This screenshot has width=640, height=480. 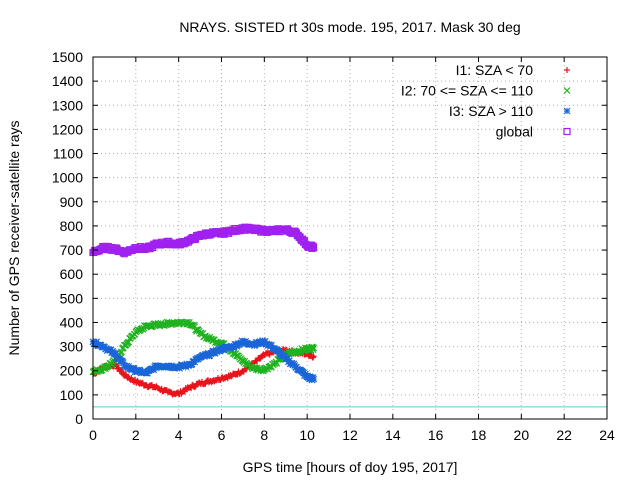 What do you see at coordinates (72, 347) in the screenshot?
I see `y-tick-label: 300` at bounding box center [72, 347].